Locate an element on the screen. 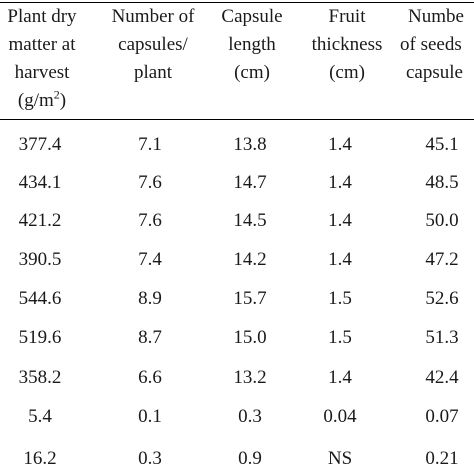 Image resolution: width=474 pixels, height=474 pixels. table-cell: 0.21 is located at coordinates (442, 458).